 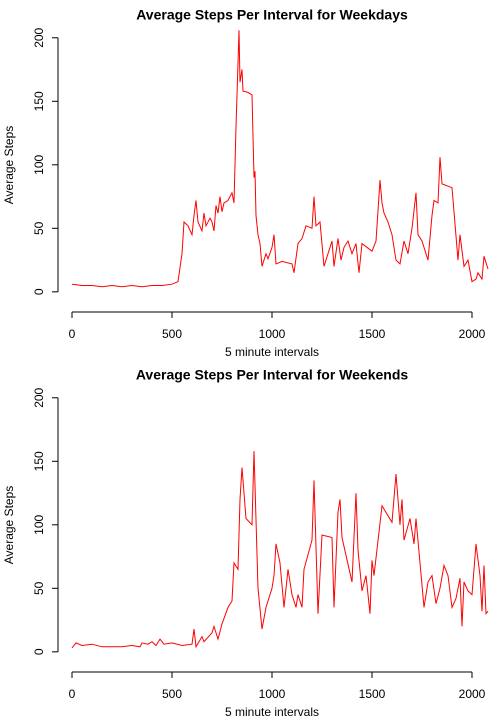 What do you see at coordinates (272, 15) in the screenshot?
I see `chart-title: Average Steps Per Interval for Weekdays` at bounding box center [272, 15].